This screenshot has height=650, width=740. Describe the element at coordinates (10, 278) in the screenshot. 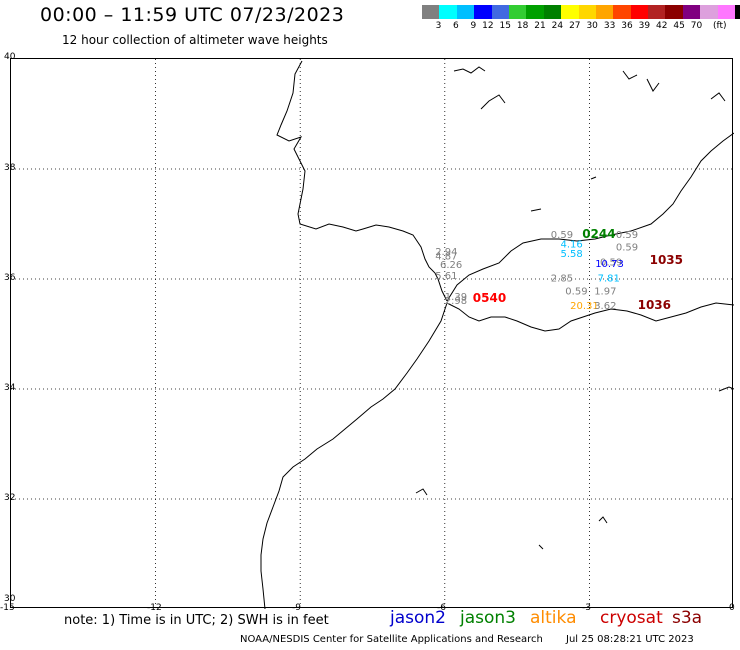

I see `y-tick-36: 36` at that location.